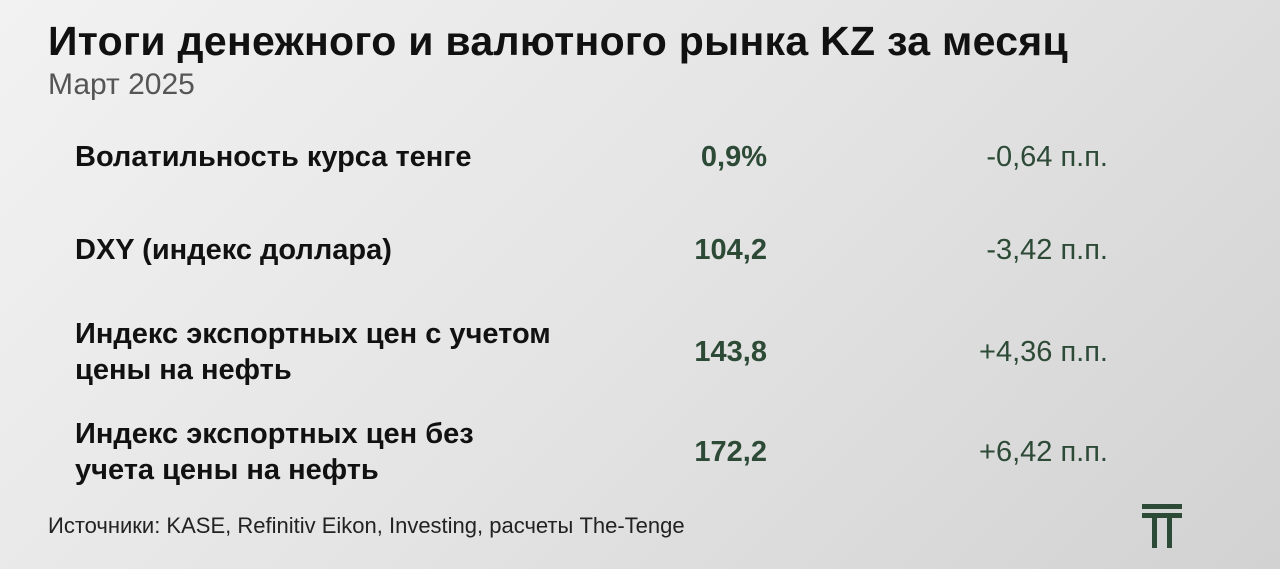 The height and width of the screenshot is (569, 1280). I want to click on table-row: DXY (индекс доллара) 104,2 -3,42 п.п., so click(640, 250).